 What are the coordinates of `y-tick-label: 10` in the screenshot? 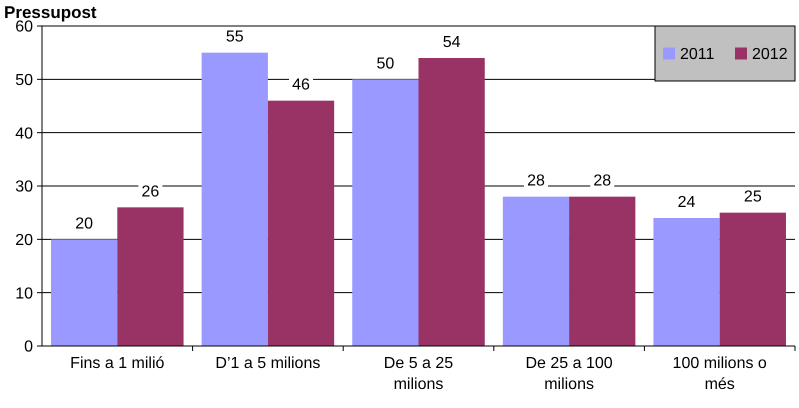 It's located at (24, 293).